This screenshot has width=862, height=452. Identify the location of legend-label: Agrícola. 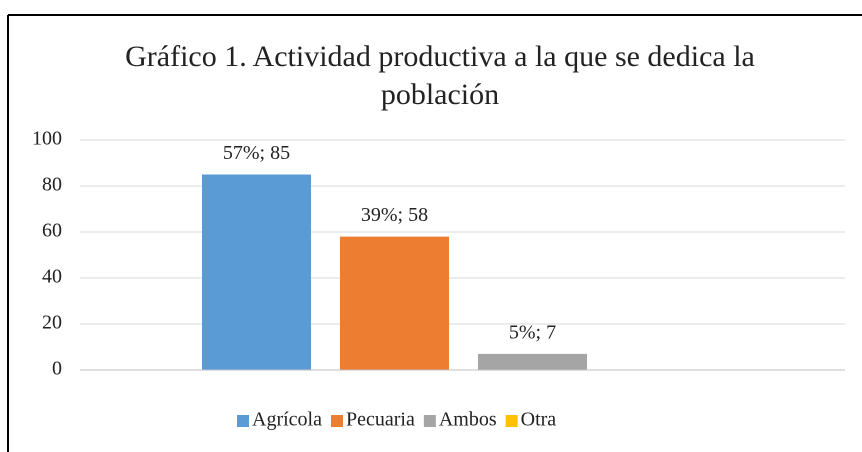
(287, 420).